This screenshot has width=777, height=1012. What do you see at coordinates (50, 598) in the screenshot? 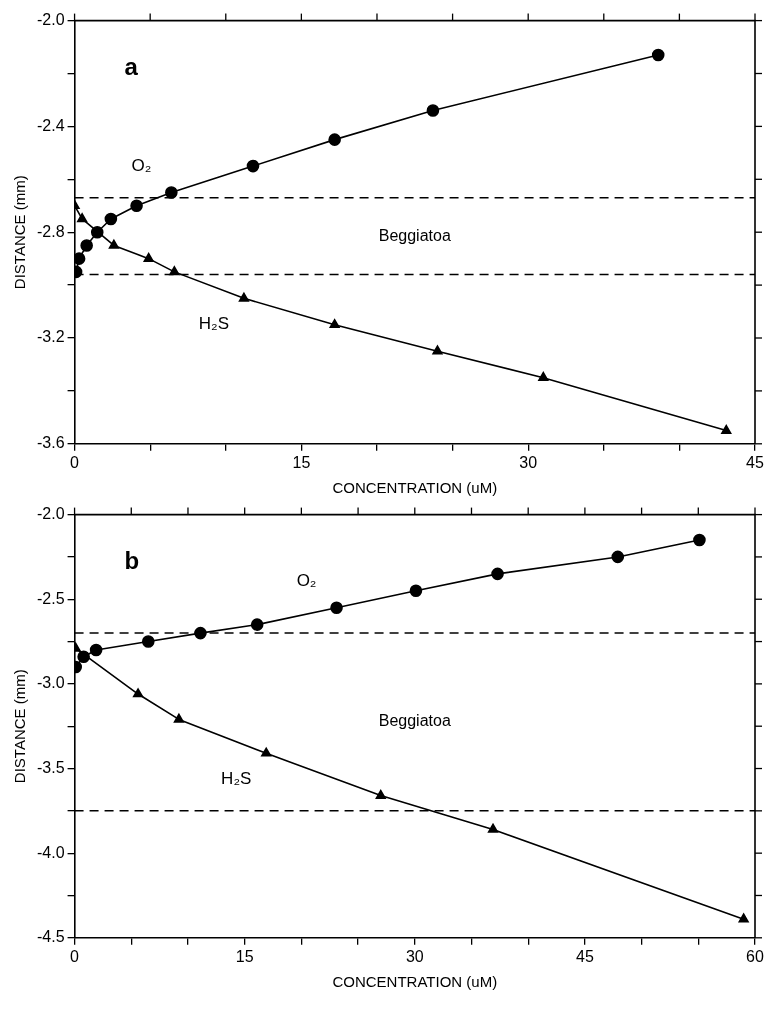
I see `y-tick-label: -2.5` at bounding box center [50, 598].